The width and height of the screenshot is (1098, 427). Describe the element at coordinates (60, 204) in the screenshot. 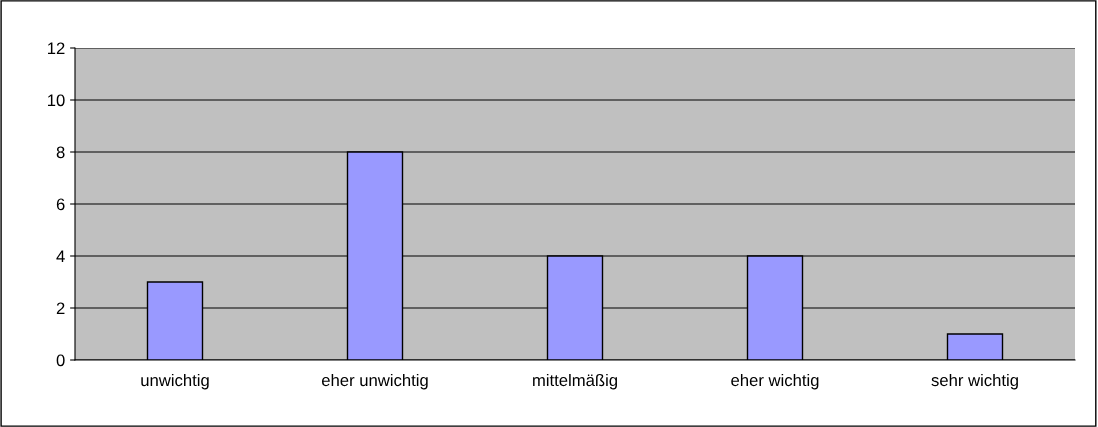

I see `y-tick-label: 6` at that location.